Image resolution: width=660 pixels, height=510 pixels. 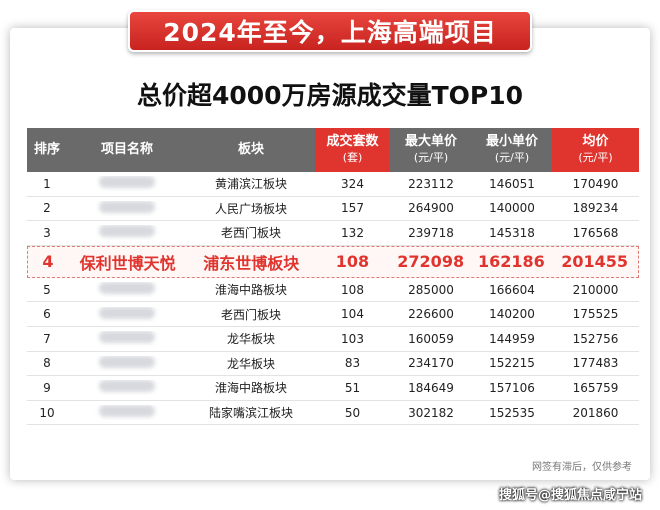 I want to click on rank-cell: 10, so click(x=47, y=412).